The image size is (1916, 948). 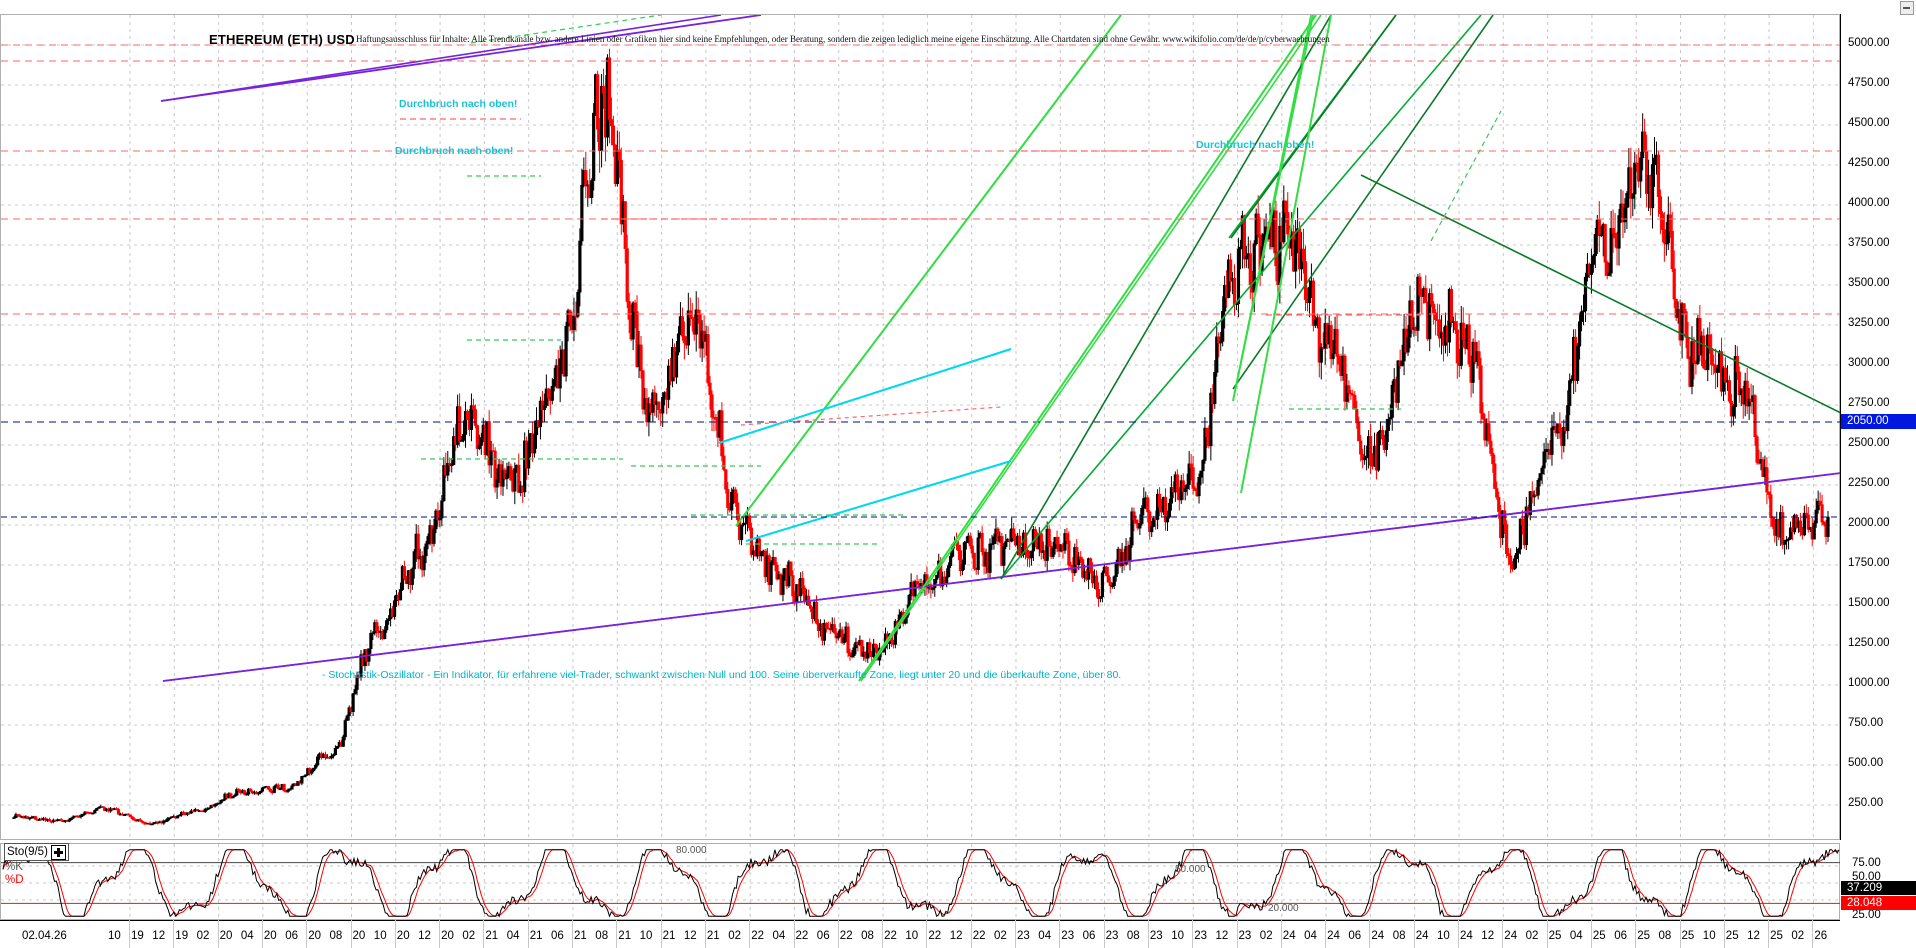 What do you see at coordinates (1255, 145) in the screenshot?
I see `annotation-breakout-3: Durchbruch nach oben!` at bounding box center [1255, 145].